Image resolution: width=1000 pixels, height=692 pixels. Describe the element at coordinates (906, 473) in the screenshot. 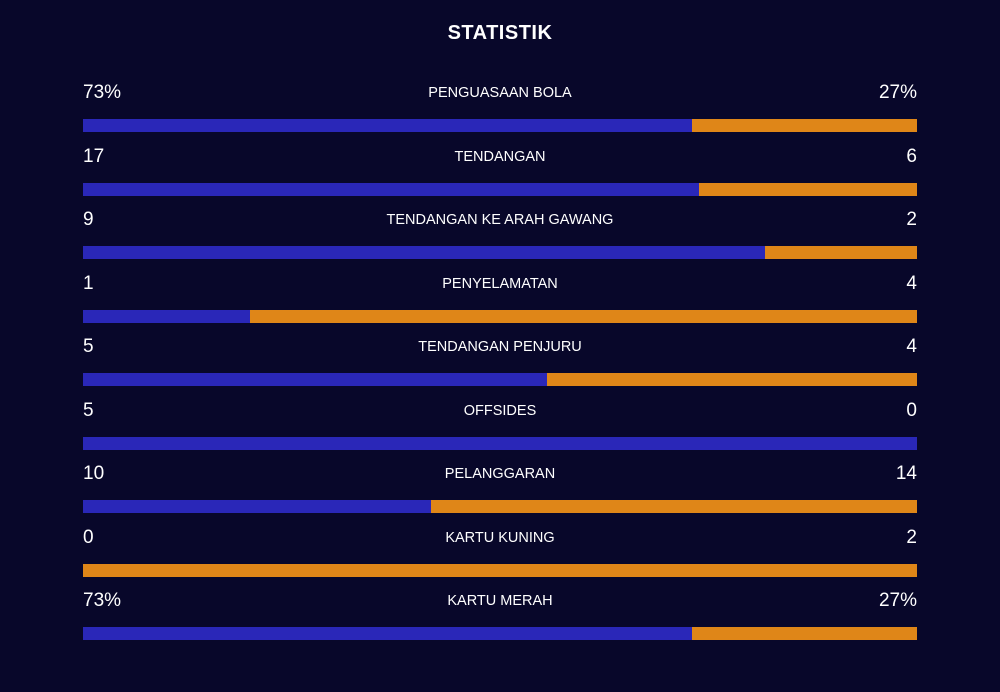

I see `away-value: 14` at that location.